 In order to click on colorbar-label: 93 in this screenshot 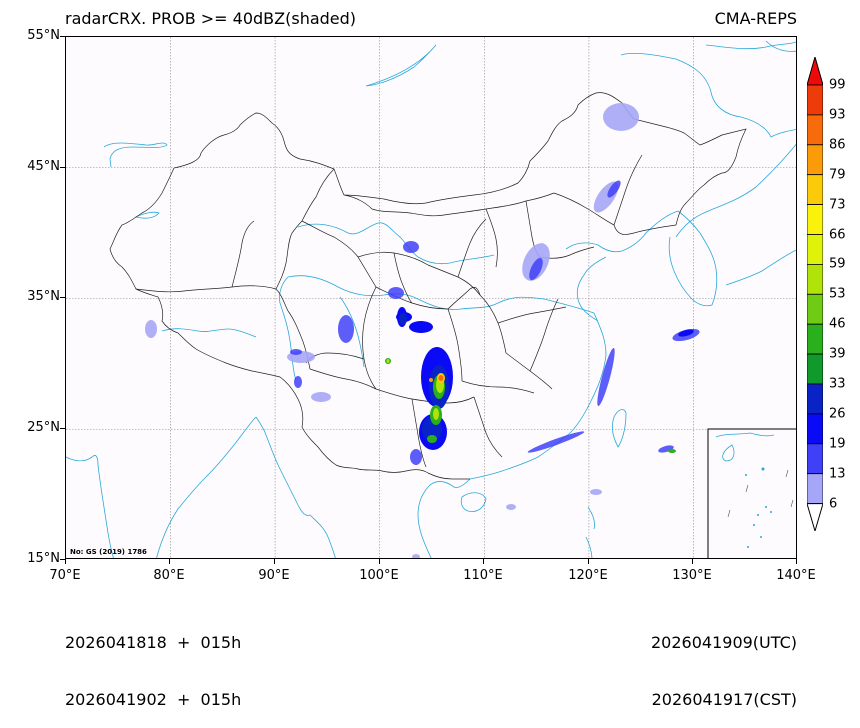, I will do `click(837, 115)`.